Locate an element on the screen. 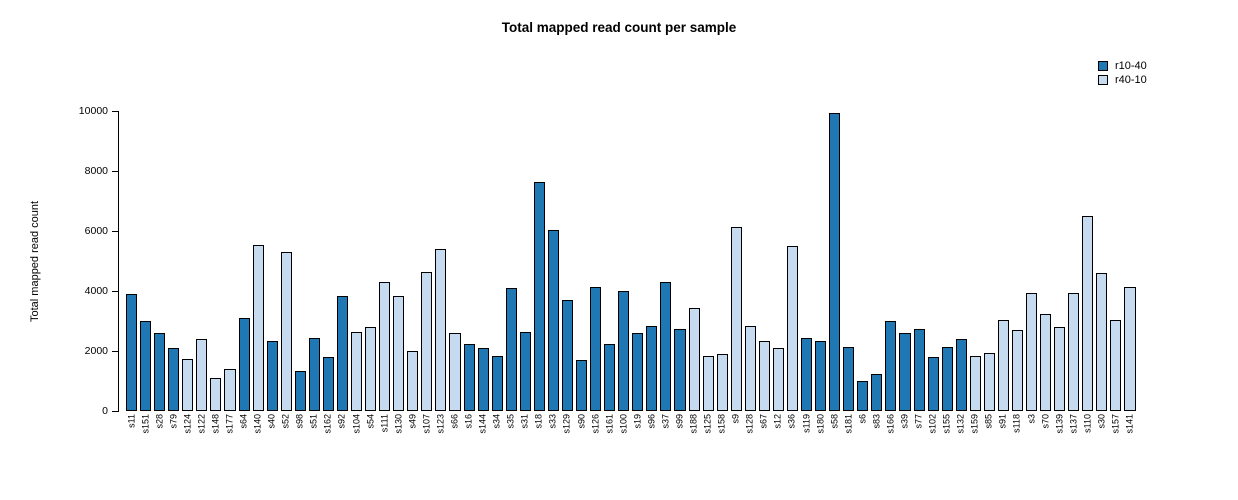 The height and width of the screenshot is (500, 1238). bar-group-s40: s40 is located at coordinates (272, 270).